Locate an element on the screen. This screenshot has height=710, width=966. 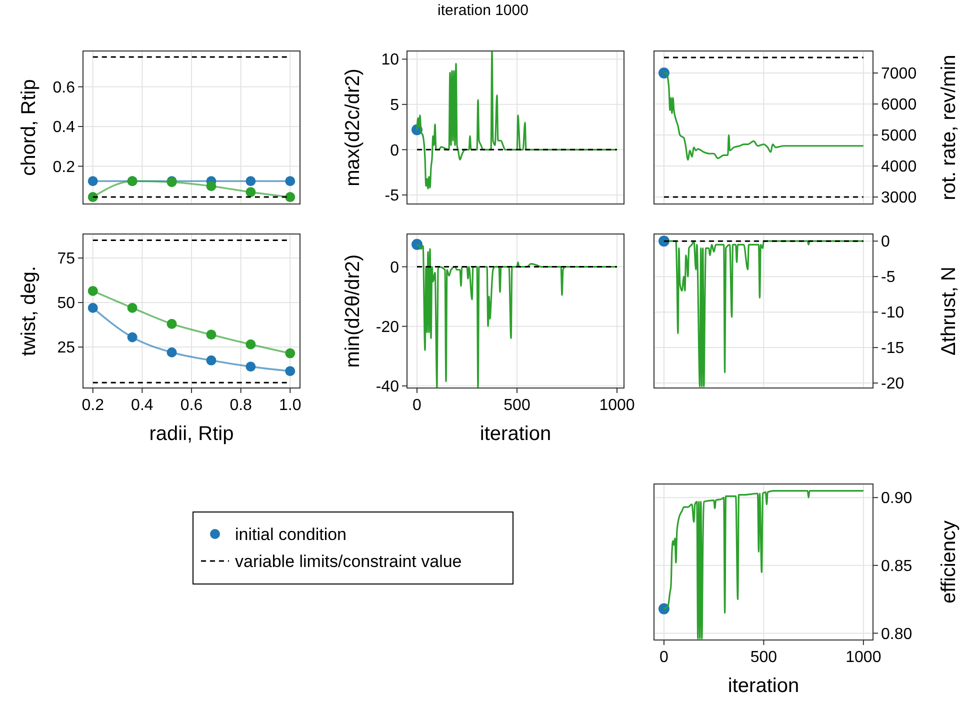
y2-tick-label: 6000 is located at coordinates (899, 105).